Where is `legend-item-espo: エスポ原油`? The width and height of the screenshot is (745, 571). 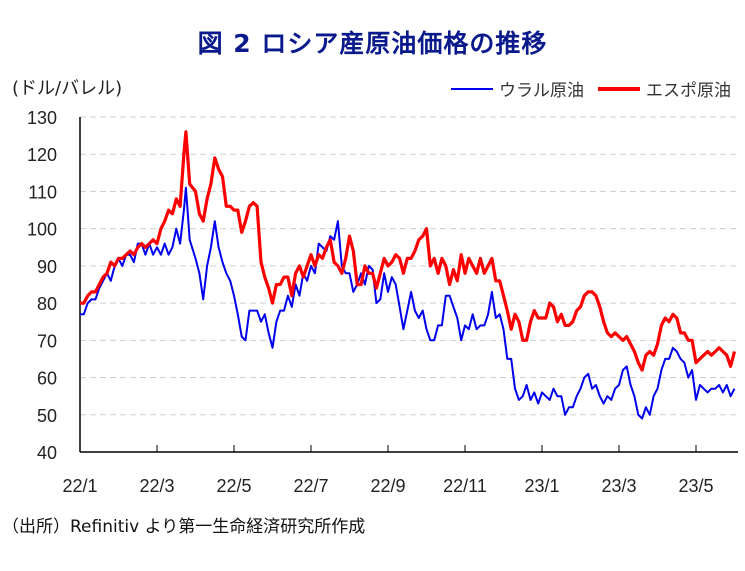
legend-item-espo: エスポ原油 is located at coordinates (664, 88).